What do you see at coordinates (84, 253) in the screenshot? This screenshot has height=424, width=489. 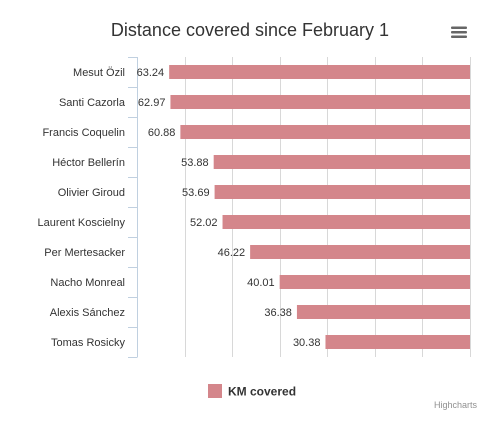 I see `category-label: Per Mertesacker` at bounding box center [84, 253].